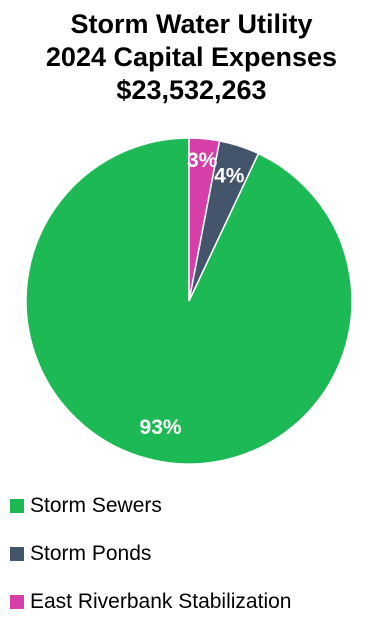 The image size is (383, 626). Describe the element at coordinates (229, 176) in the screenshot. I see `data-label-storm-ponds: 4%` at that location.